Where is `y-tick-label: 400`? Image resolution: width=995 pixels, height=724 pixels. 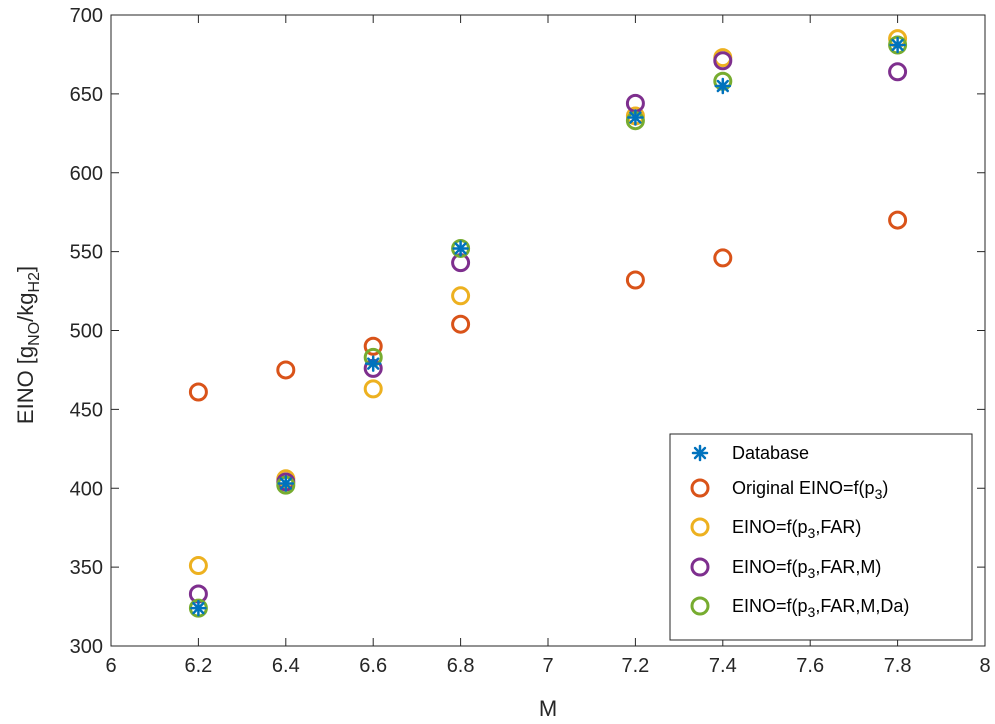
y-tick-label: 400 is located at coordinates (86, 489).